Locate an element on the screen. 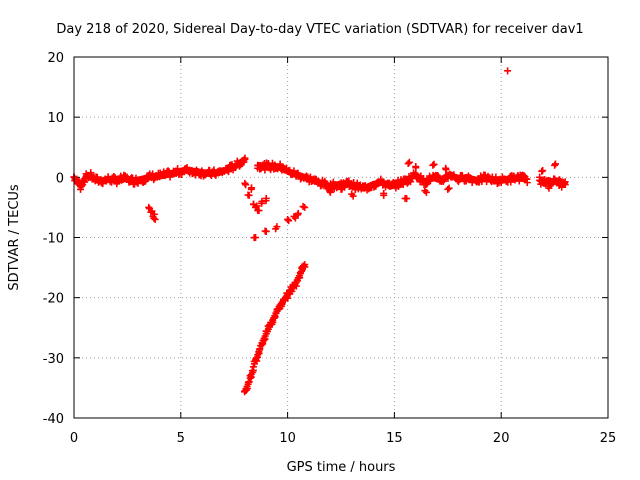  y-tick-label: -30 is located at coordinates (53, 359).